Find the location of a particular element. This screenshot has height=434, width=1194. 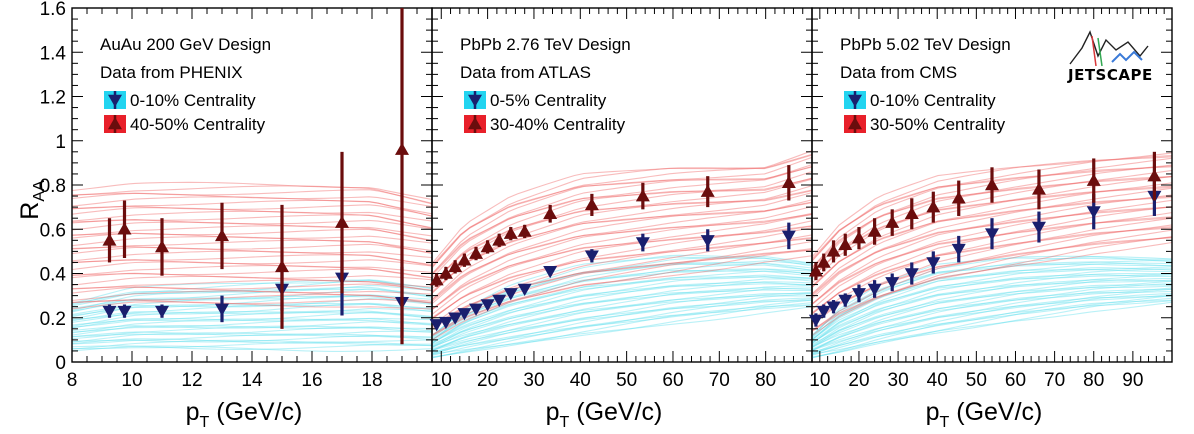

logo-mountain-icon is located at coordinates (1109, 47).